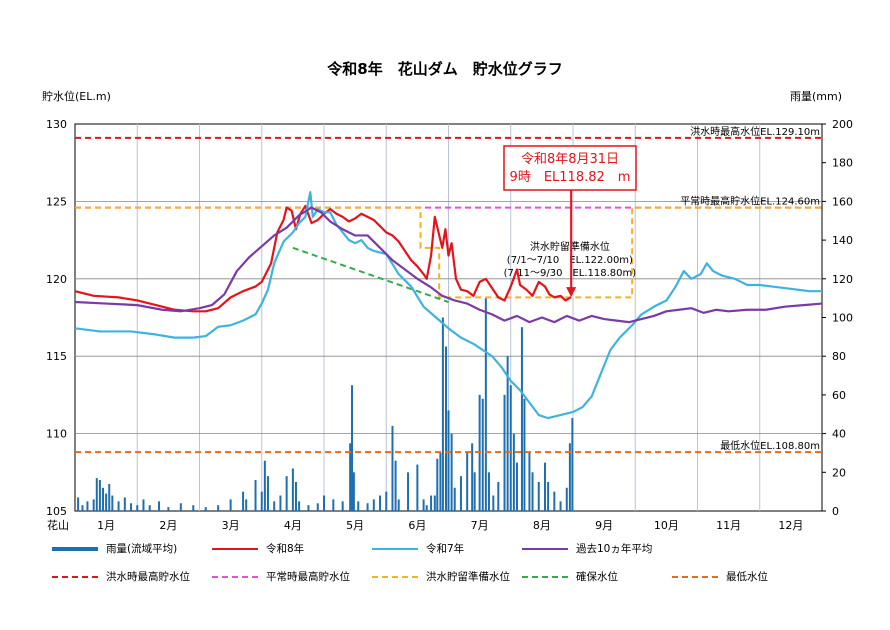 The height and width of the screenshot is (630, 890). Describe the element at coordinates (417, 525) in the screenshot. I see `month-label: 6月` at that location.